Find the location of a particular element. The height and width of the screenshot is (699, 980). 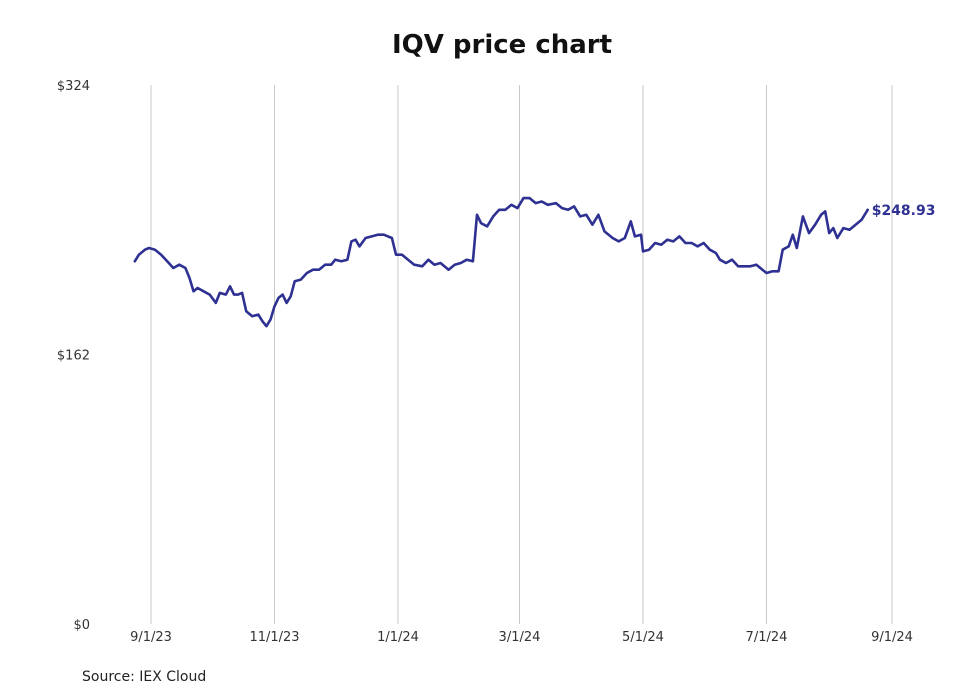

x-tick-label: 9/1/24 is located at coordinates (892, 637).